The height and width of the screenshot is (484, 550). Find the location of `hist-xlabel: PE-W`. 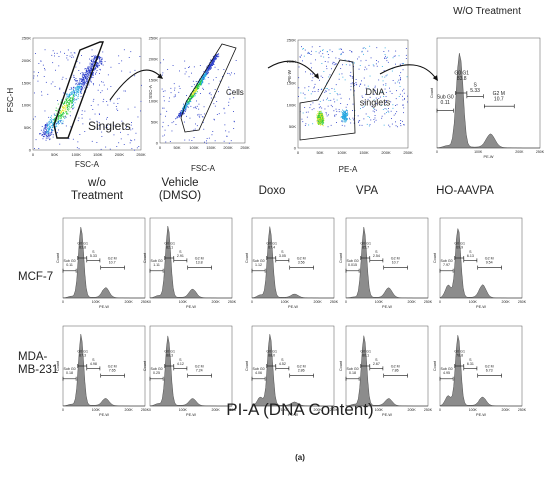

hist-xlabel: PE-W is located at coordinates (387, 307).